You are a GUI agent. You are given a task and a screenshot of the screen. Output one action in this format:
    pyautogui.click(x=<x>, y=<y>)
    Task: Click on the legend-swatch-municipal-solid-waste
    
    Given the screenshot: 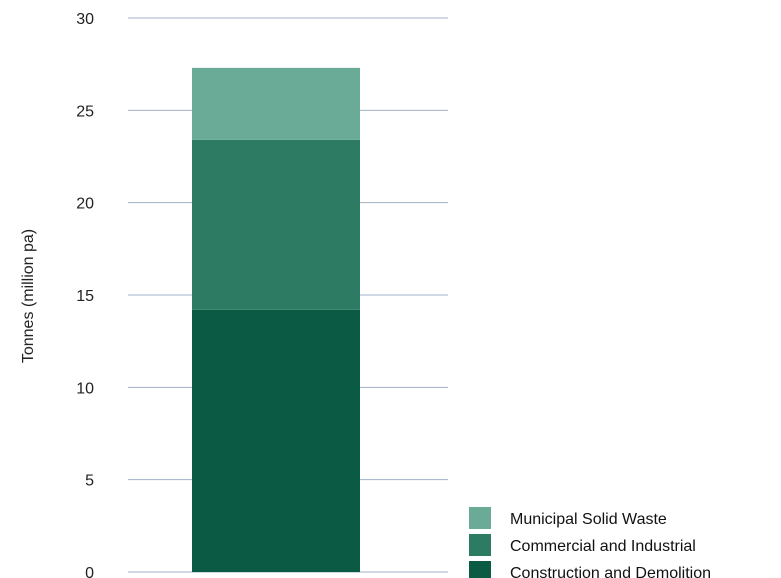 What is the action you would take?
    pyautogui.click(x=480, y=518)
    